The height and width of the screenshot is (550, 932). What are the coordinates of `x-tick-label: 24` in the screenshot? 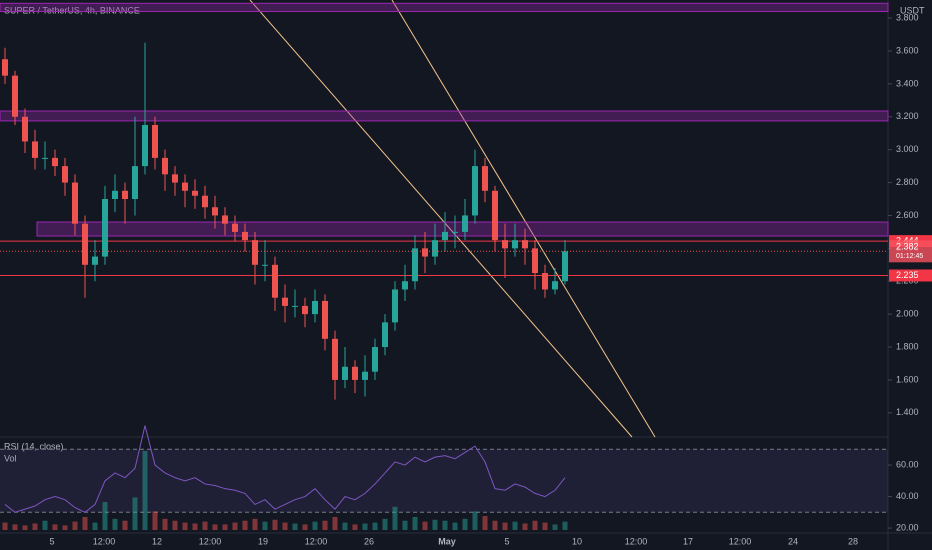 It's located at (793, 541).